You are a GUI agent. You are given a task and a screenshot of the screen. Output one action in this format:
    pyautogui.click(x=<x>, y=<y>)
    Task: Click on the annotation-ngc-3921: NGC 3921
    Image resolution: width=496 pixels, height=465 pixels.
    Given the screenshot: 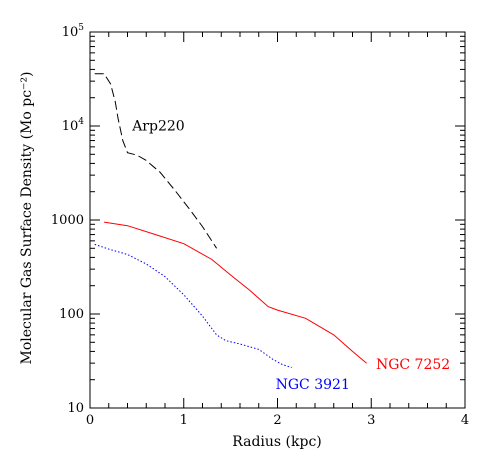 What is the action you would take?
    pyautogui.click(x=313, y=385)
    